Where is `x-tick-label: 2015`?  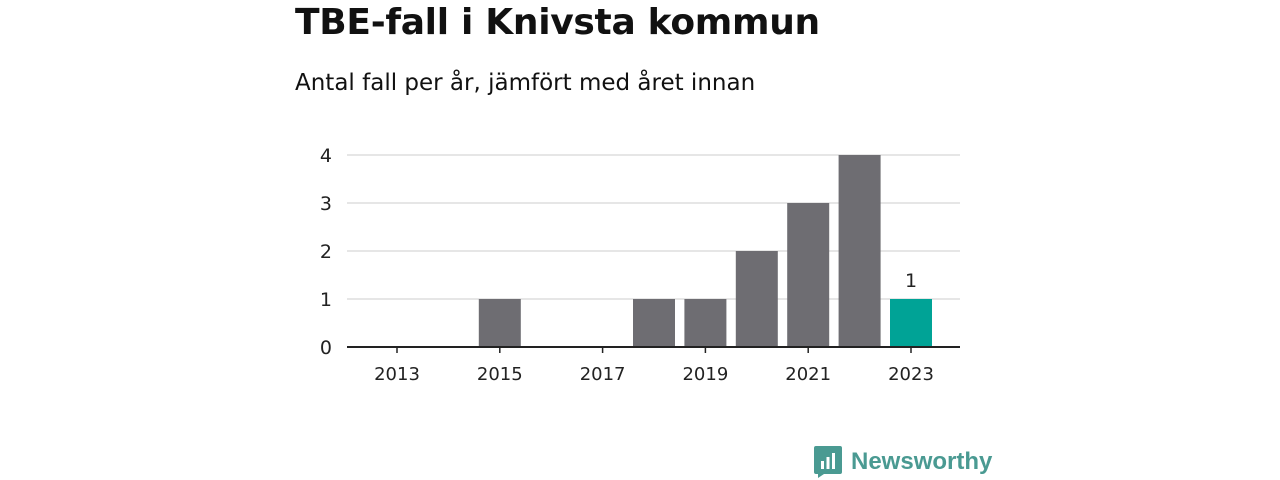
x-tick-label: 2015 is located at coordinates (500, 374).